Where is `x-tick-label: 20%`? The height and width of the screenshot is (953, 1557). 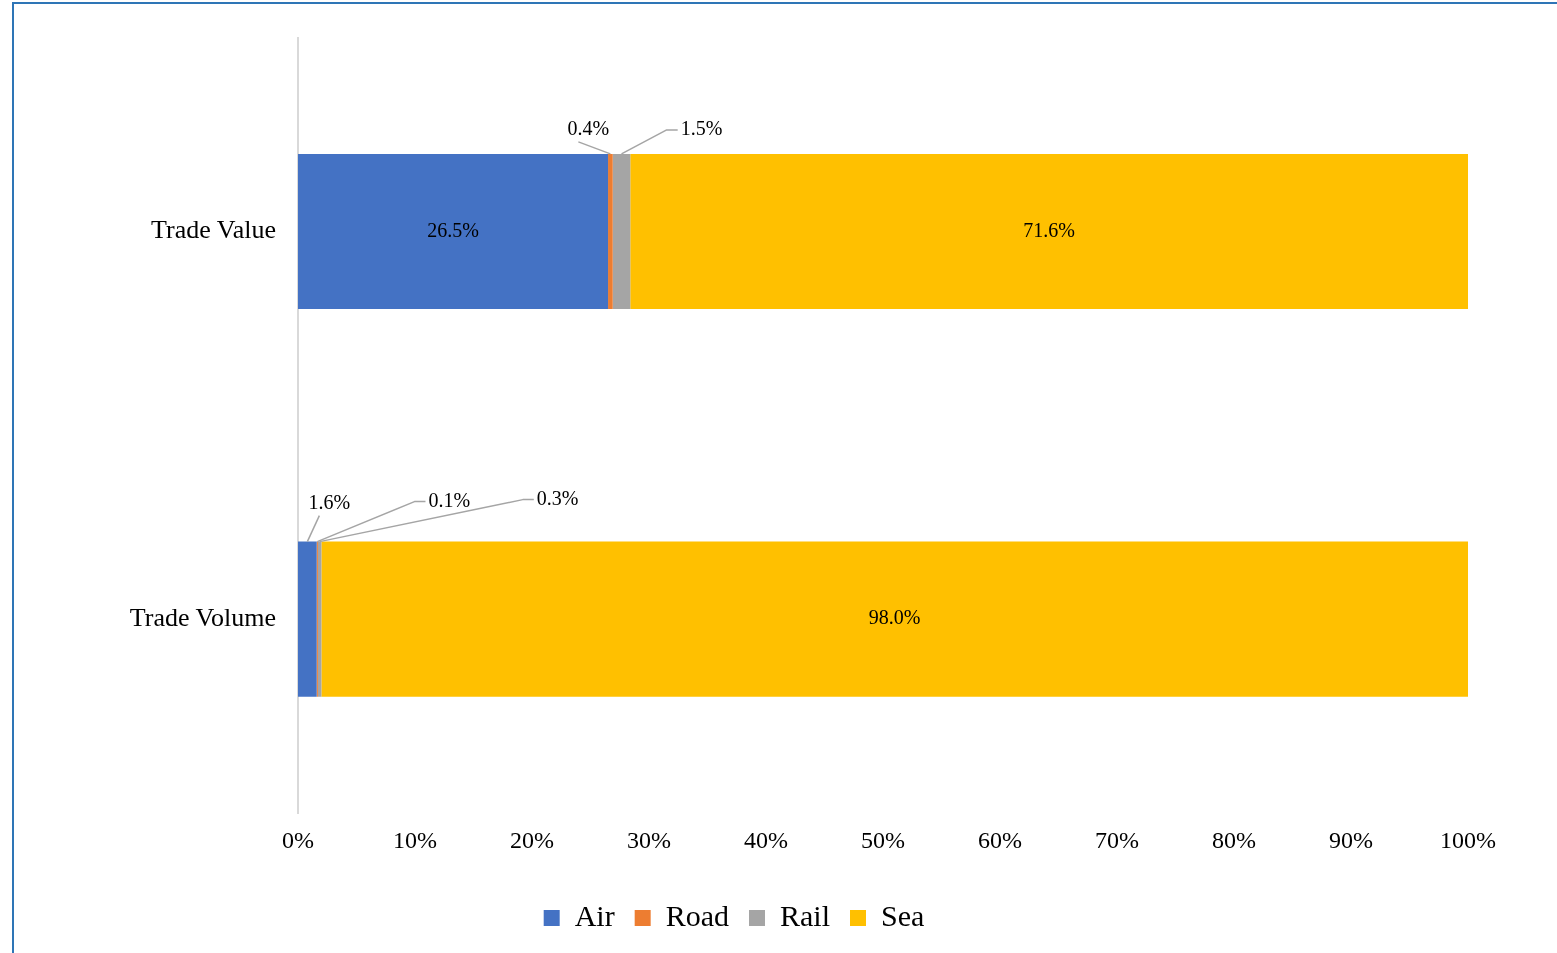 x-tick-label: 20% is located at coordinates (532, 839).